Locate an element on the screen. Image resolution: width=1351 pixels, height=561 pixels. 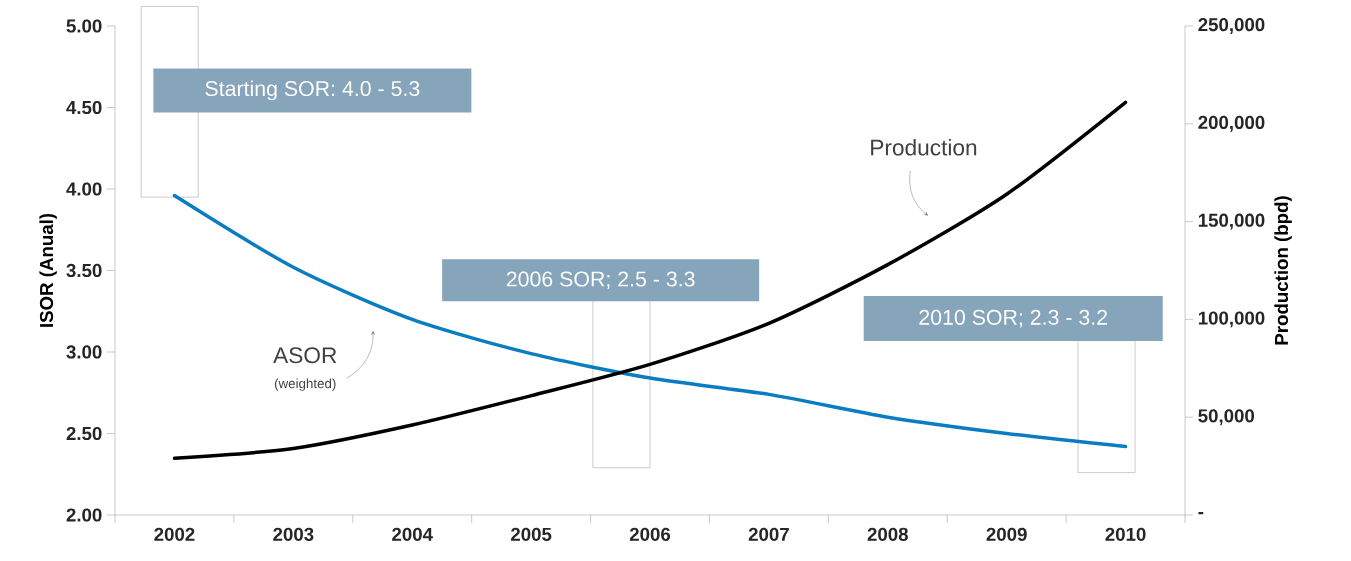
x-tick-label: 2002 is located at coordinates (174, 534).